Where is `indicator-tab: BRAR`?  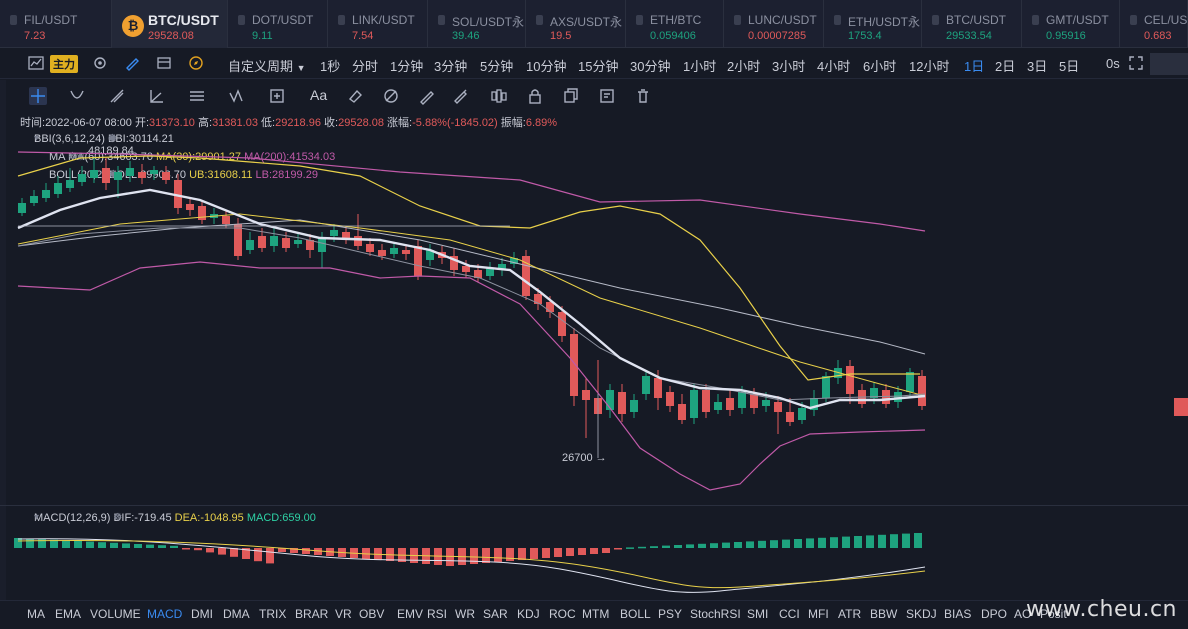 indicator-tab: BRAR is located at coordinates (312, 614).